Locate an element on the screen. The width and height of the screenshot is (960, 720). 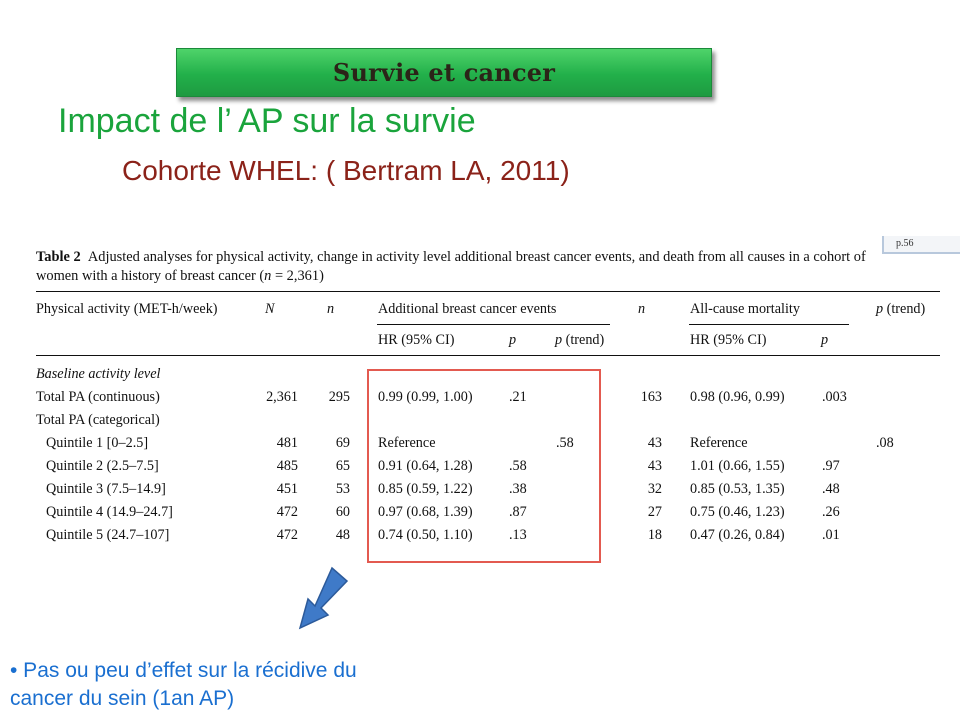
table-cell-n2: 32 is located at coordinates (654, 489).